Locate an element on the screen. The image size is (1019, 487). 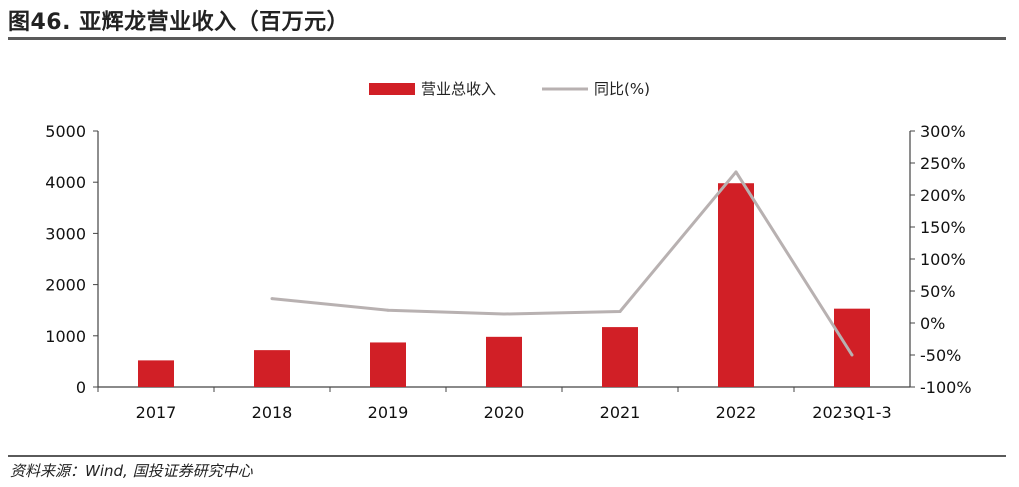
y-right-tick-label: -50% is located at coordinates (940, 355).